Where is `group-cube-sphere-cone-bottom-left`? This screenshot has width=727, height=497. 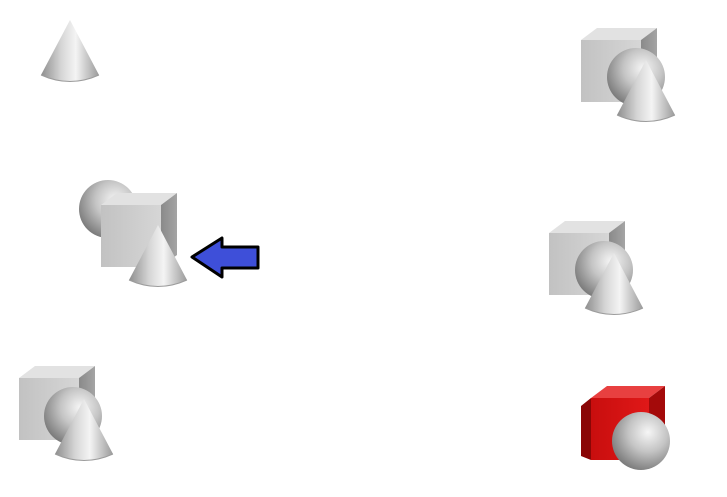
group-cube-sphere-cone-bottom-left is located at coordinates (66, 413).